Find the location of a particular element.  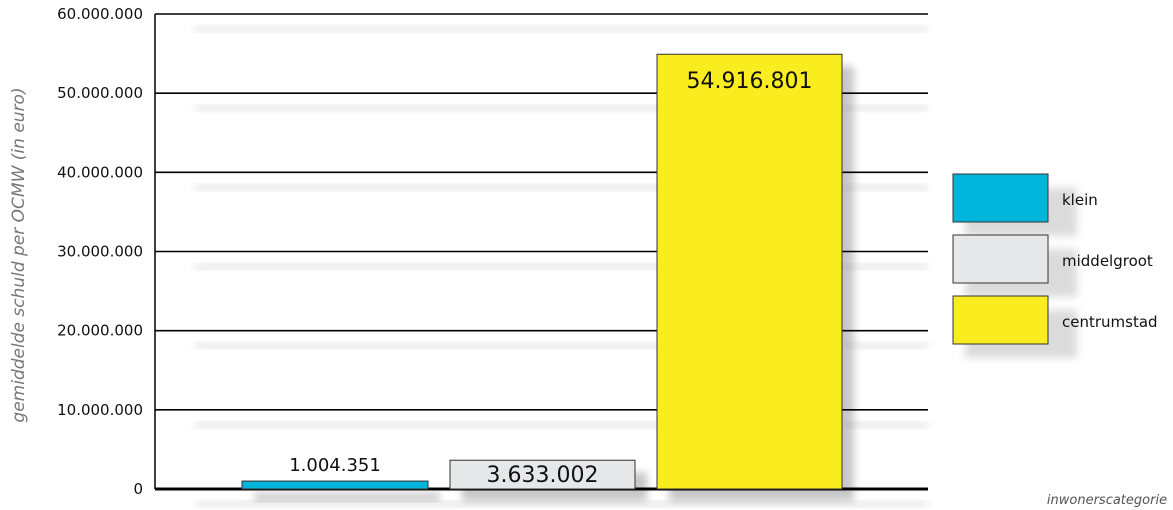

legend-label: klein is located at coordinates (1080, 200).